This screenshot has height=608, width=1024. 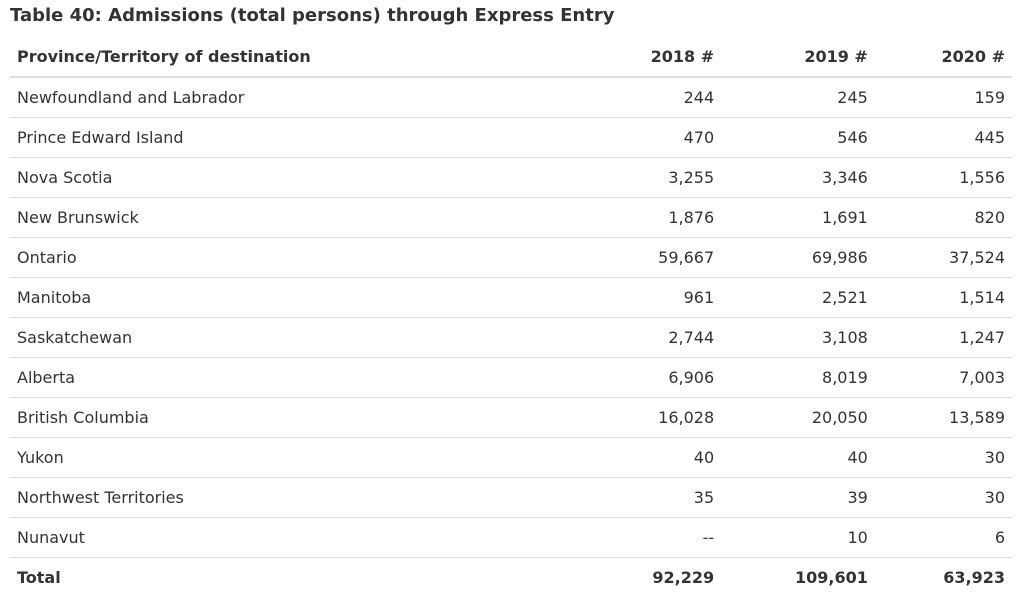 I want to click on value-2018: 244, so click(x=653, y=97).